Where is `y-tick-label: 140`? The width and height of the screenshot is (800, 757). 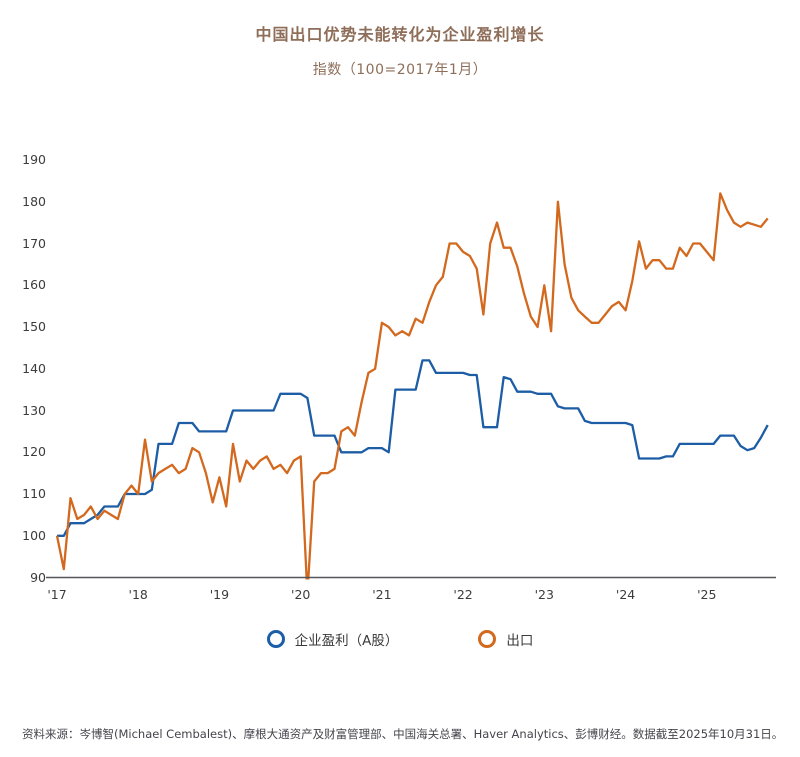 y-tick-label: 140 is located at coordinates (34, 368).